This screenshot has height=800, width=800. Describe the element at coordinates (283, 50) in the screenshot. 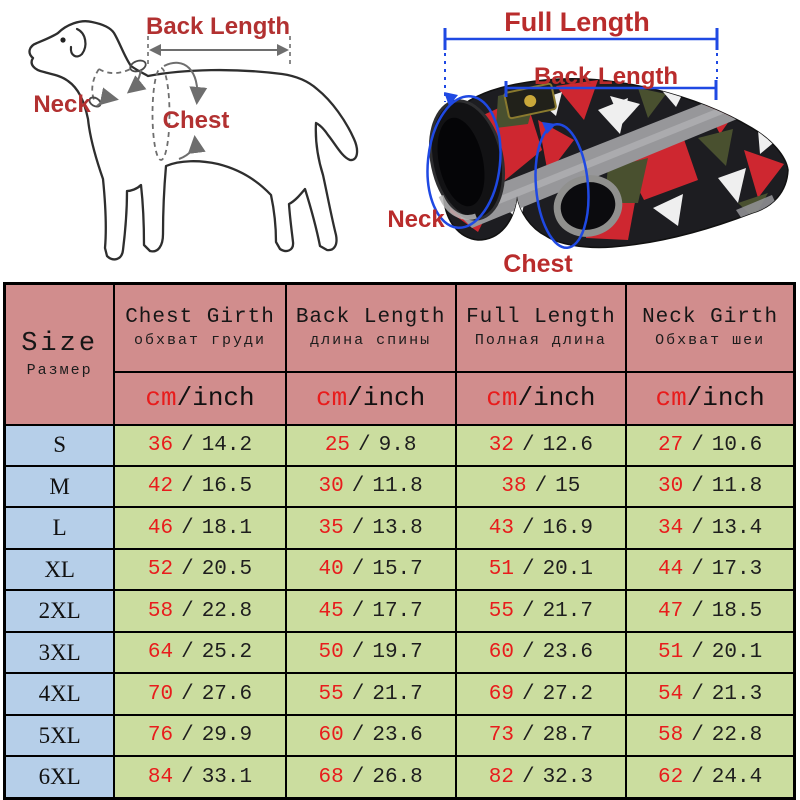

I see `back-length-arrowhead-right` at that location.